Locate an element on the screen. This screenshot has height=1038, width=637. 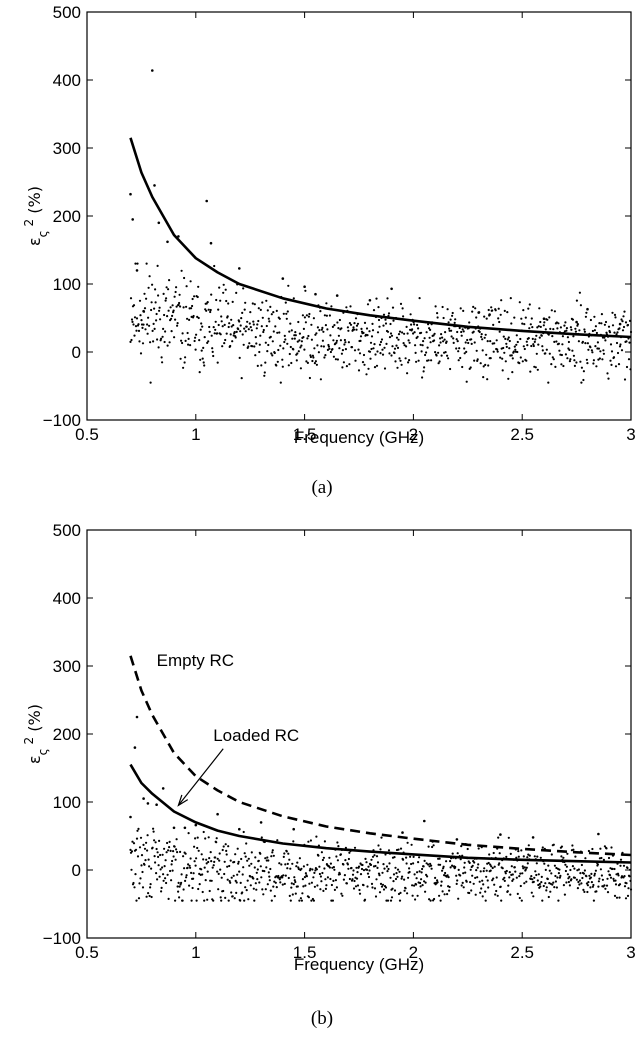
outlier-point is located at coordinates (283, 278).